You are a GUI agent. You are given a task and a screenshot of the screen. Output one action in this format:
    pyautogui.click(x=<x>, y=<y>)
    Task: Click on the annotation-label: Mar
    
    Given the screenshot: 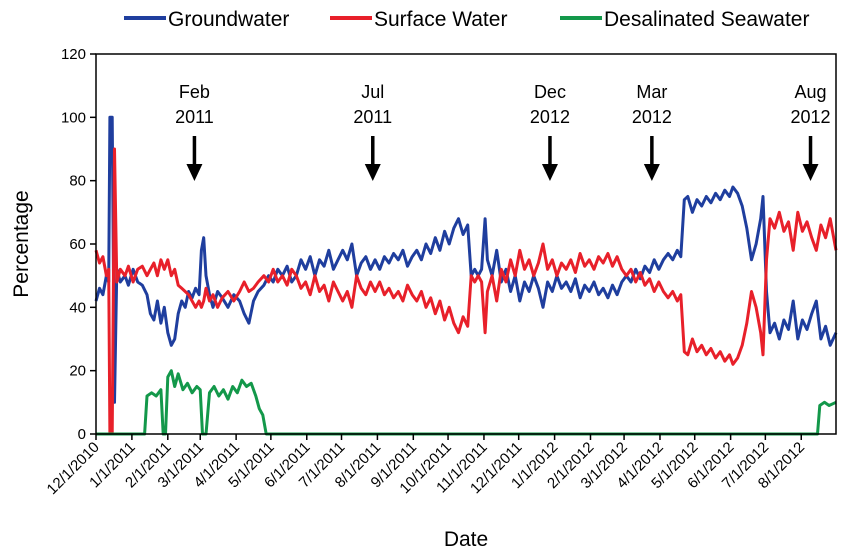 What is the action you would take?
    pyautogui.click(x=651, y=92)
    